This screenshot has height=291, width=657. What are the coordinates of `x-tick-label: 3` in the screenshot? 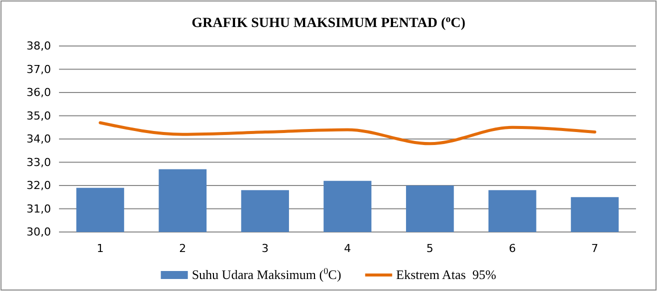 It's located at (265, 248).